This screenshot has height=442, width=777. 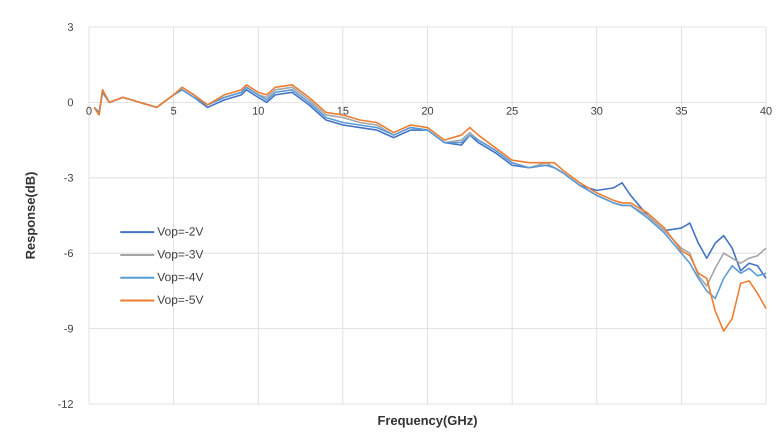 What do you see at coordinates (427, 422) in the screenshot?
I see `x-axis-title: Frequency(GHz)` at bounding box center [427, 422].